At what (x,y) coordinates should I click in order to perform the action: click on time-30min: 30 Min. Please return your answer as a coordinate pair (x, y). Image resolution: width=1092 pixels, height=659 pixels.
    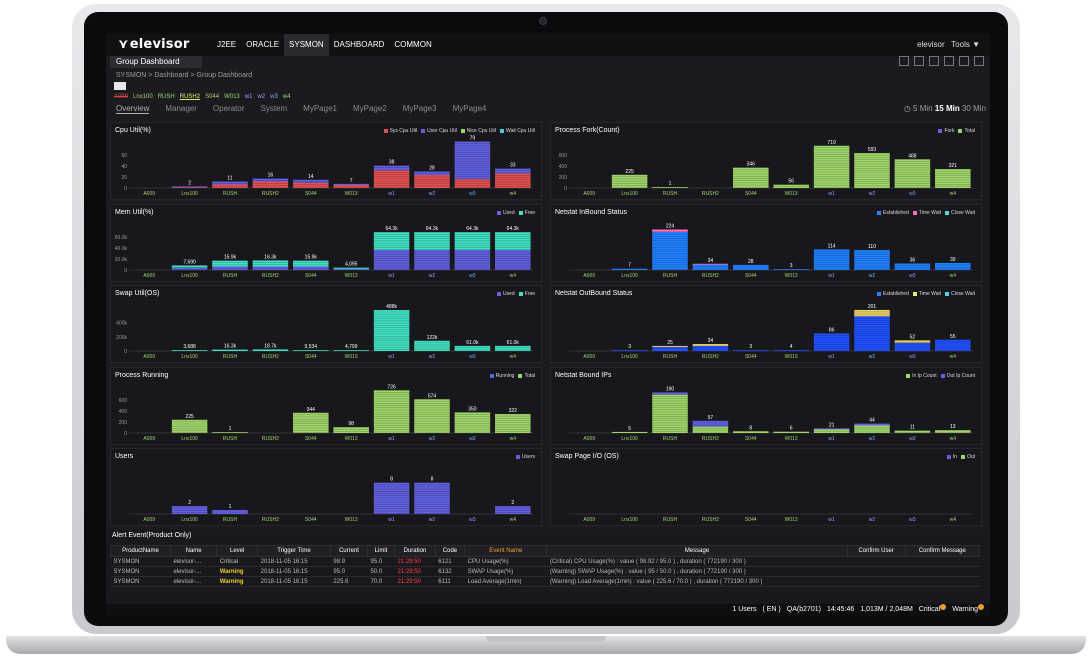
    Looking at the image, I should click on (973, 108).